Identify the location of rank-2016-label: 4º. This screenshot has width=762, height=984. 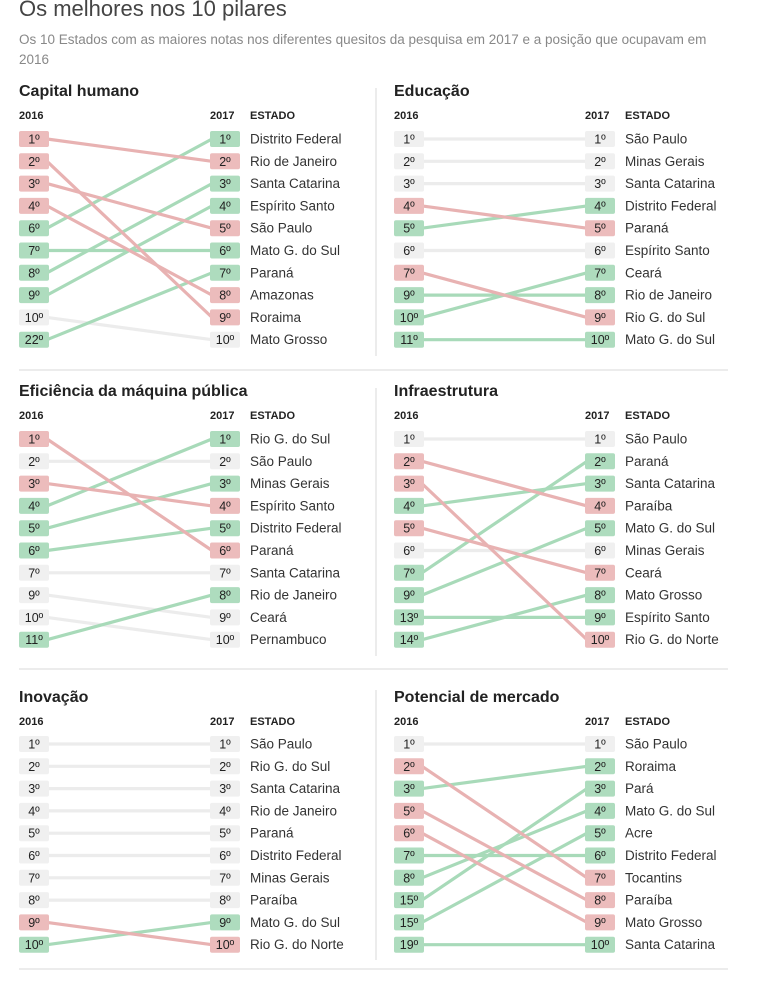
(34, 506).